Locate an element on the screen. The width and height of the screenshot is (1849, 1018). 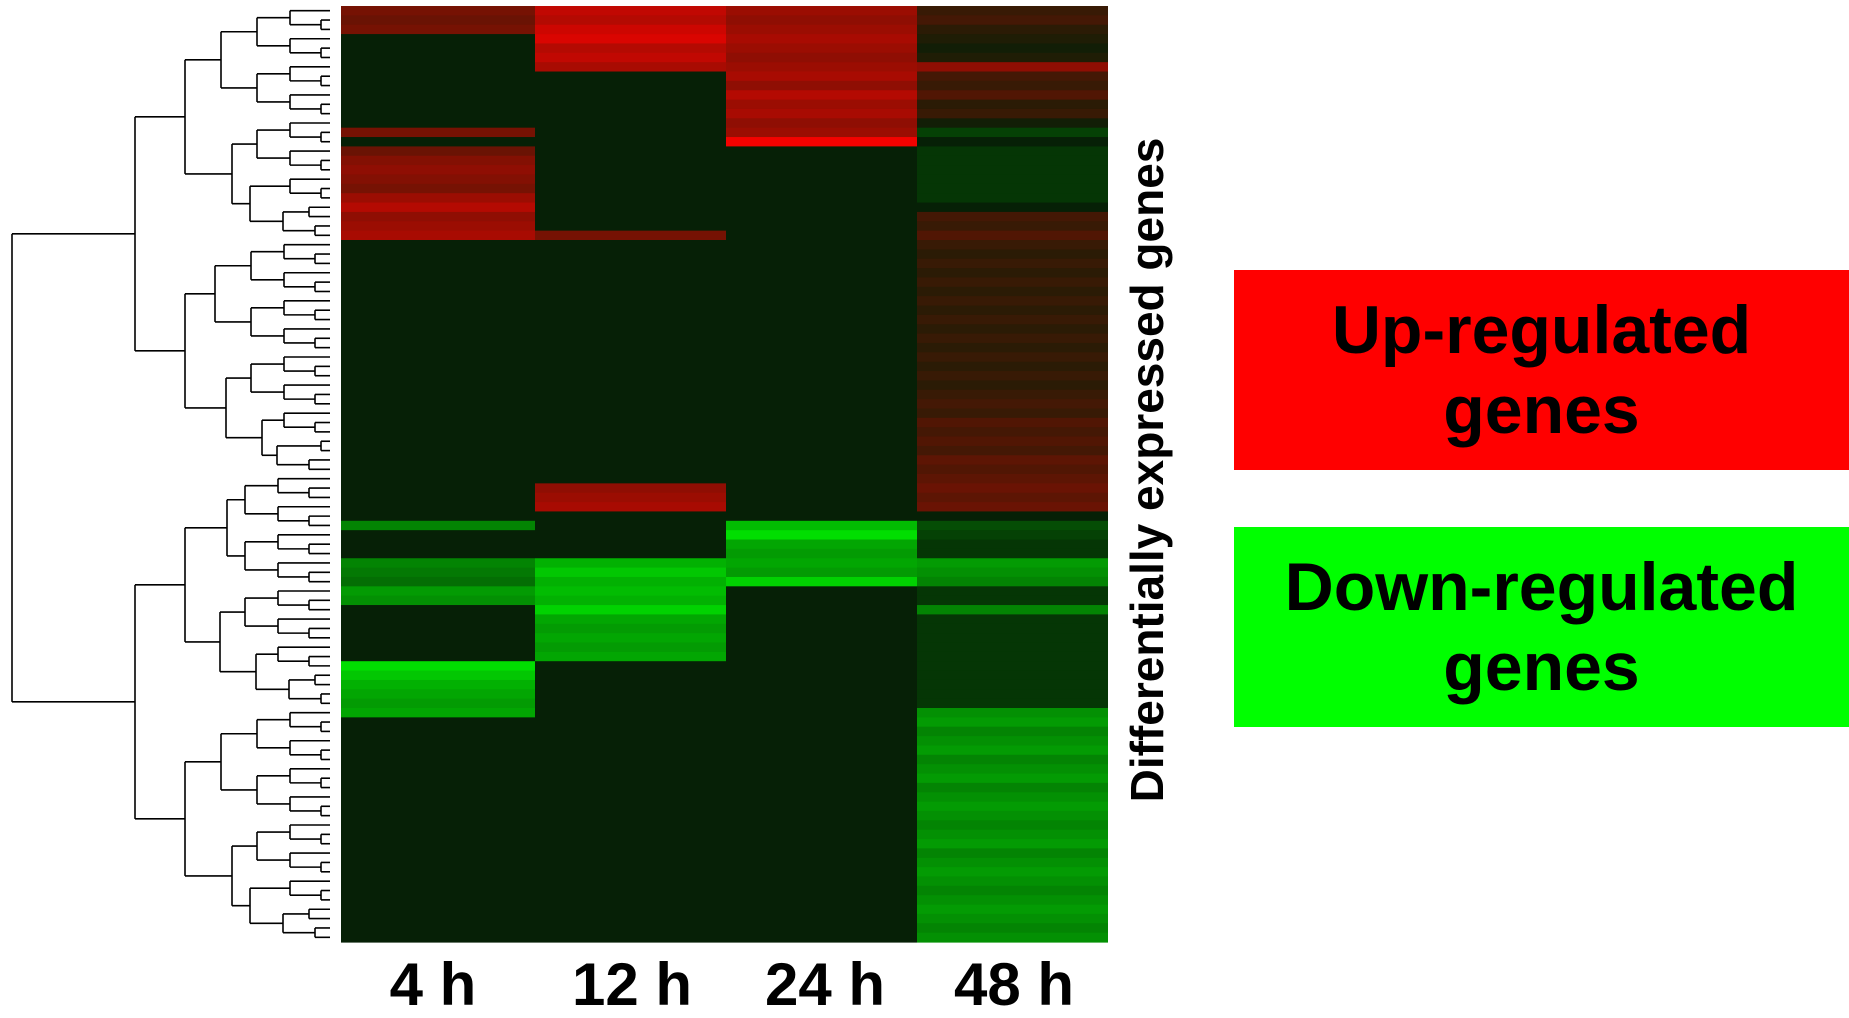
heatmap-cell-r87-c0 is located at coordinates (438, 825).